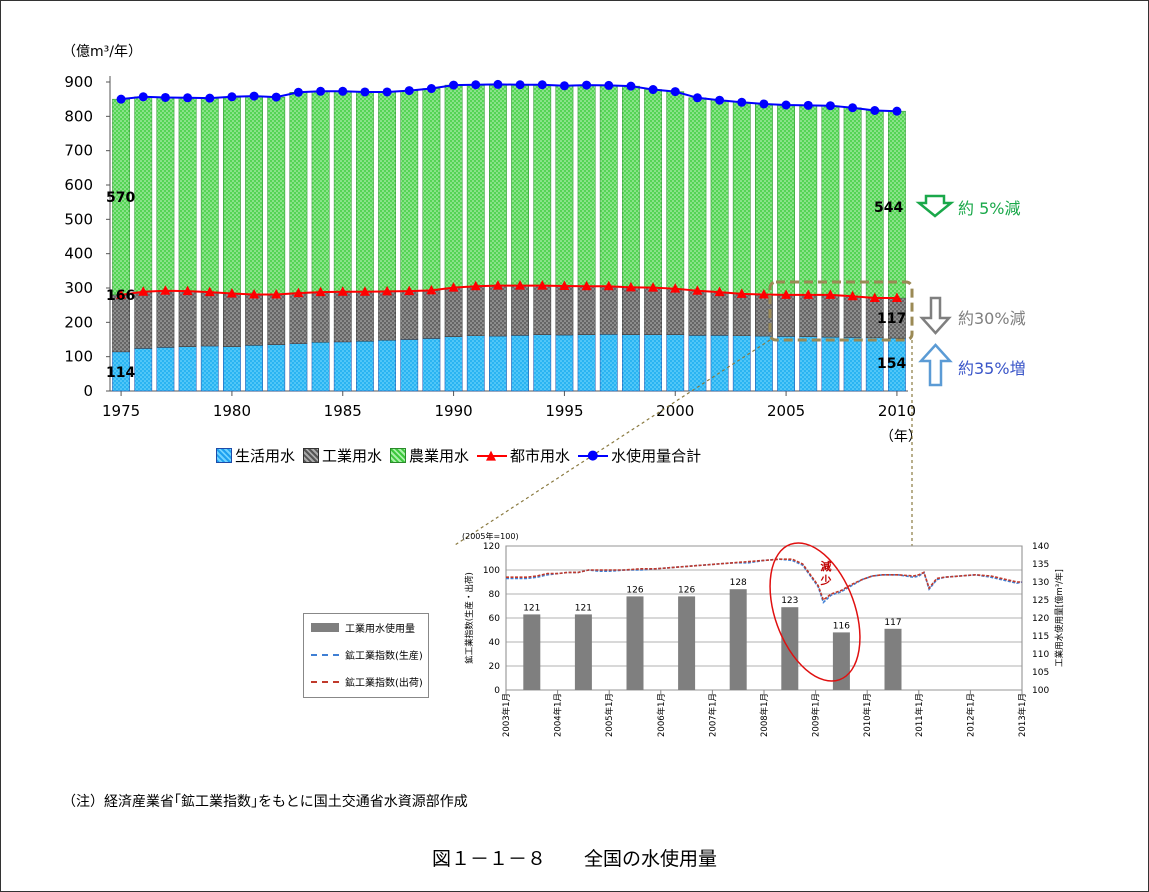 This screenshot has width=1149, height=892. I want to click on label-2010-agricultural: 544, so click(888, 208).